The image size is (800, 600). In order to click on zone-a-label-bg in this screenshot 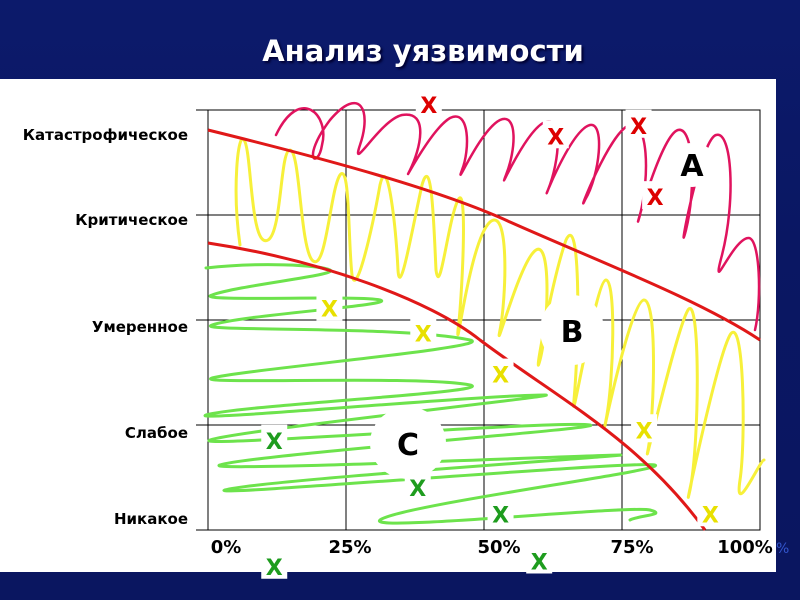, I will do `click(692, 165)`.